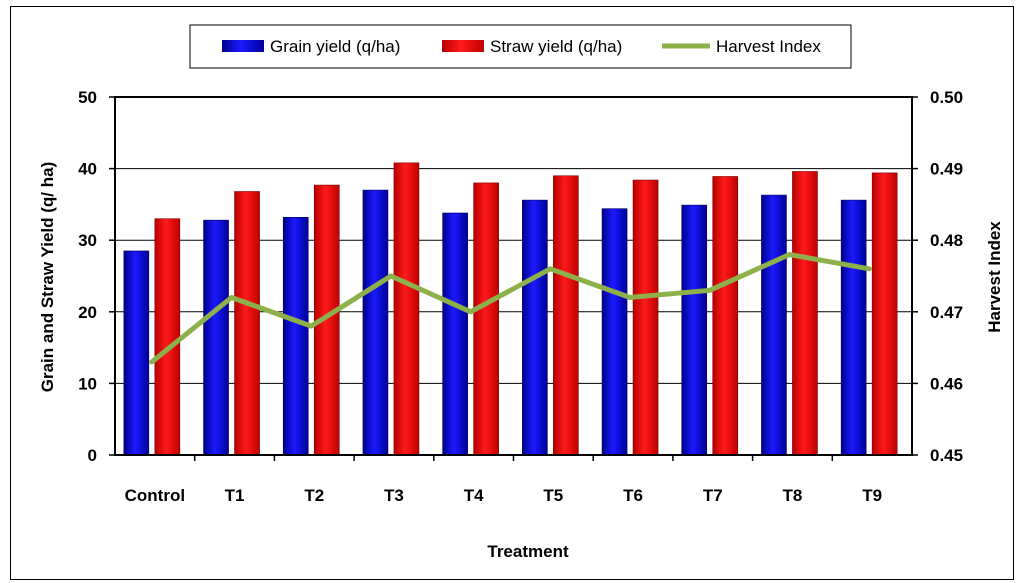 The height and width of the screenshot is (583, 1020). I want to click on y2-axis-title: Harvest Index, so click(994, 277).